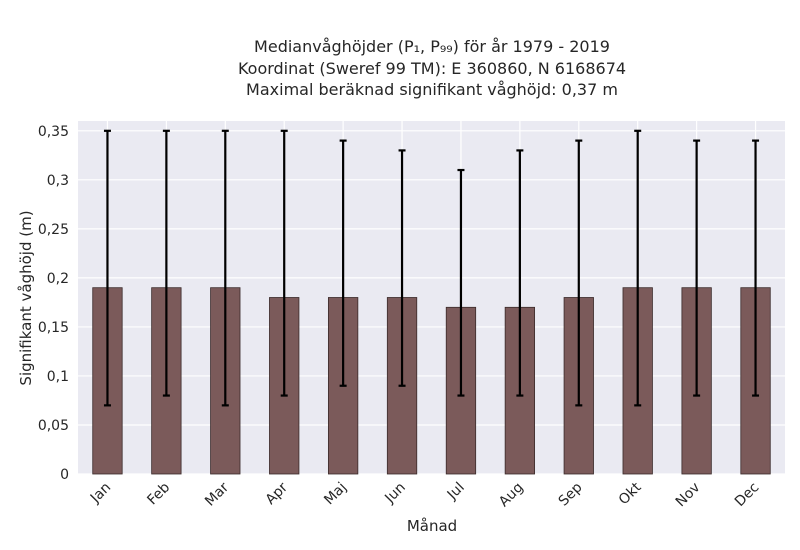 The image size is (800, 550). What do you see at coordinates (53, 132) in the screenshot?
I see `y-tick-label: 0,35` at bounding box center [53, 132].